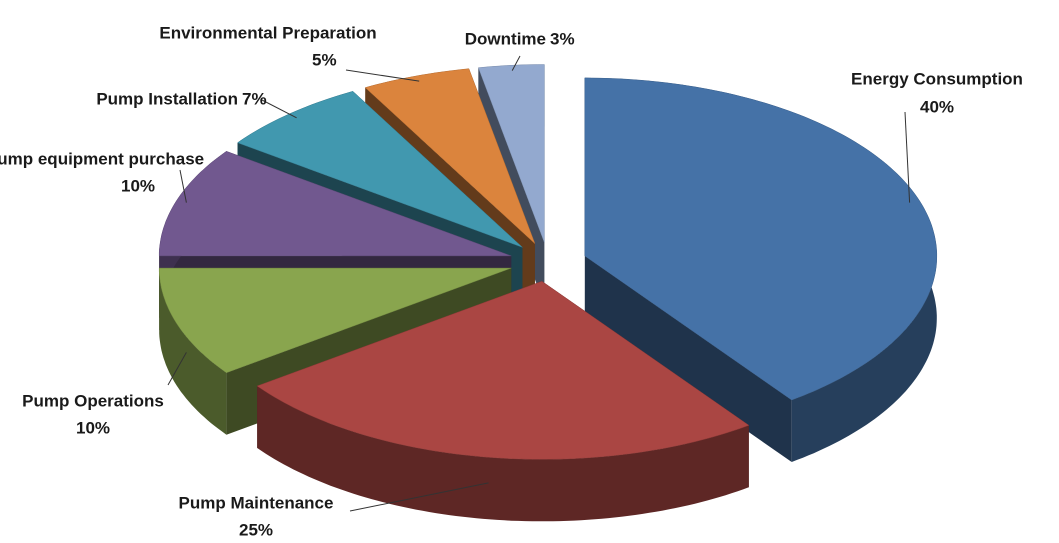 The width and height of the screenshot is (1059, 543). What do you see at coordinates (93, 400) in the screenshot?
I see `slice-label: Pump Operations` at bounding box center [93, 400].